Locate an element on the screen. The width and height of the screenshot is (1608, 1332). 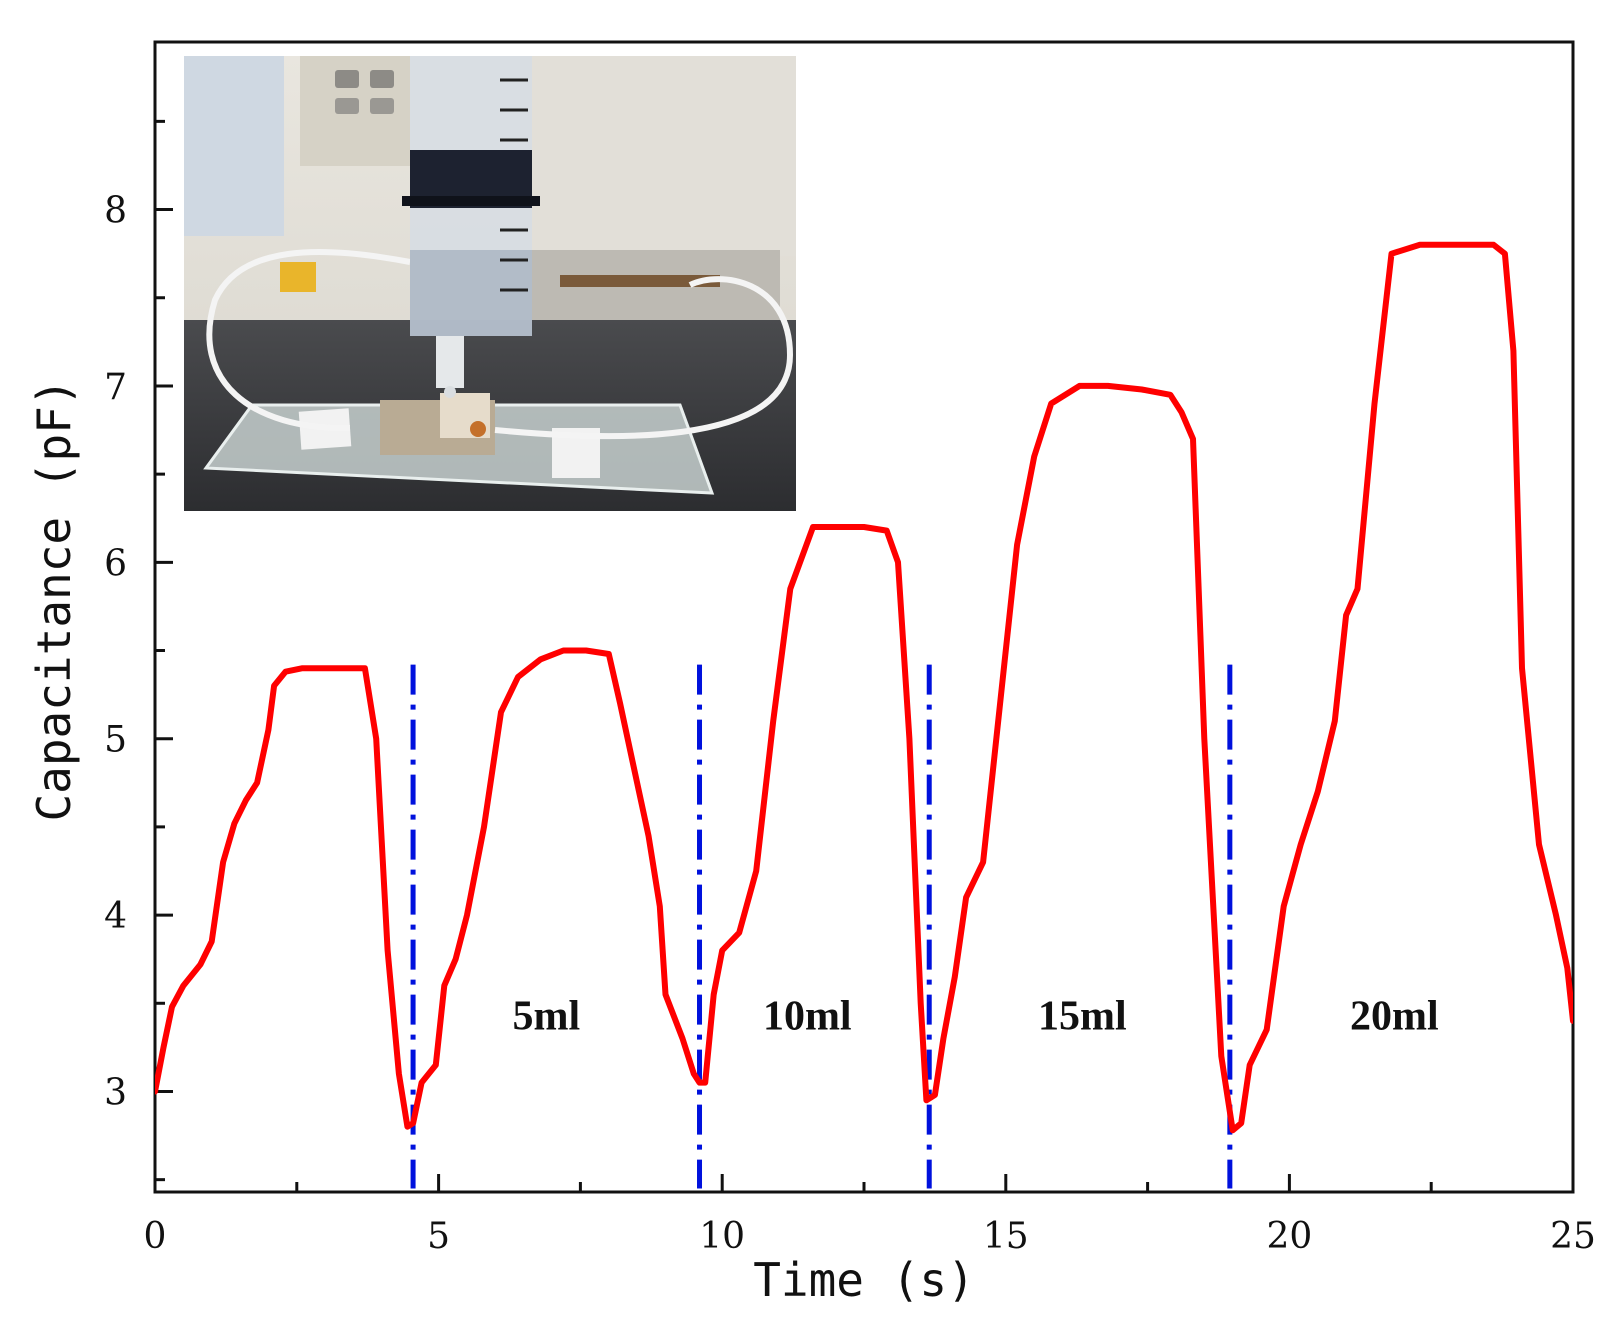
y-tick-label: 5 is located at coordinates (115, 740).